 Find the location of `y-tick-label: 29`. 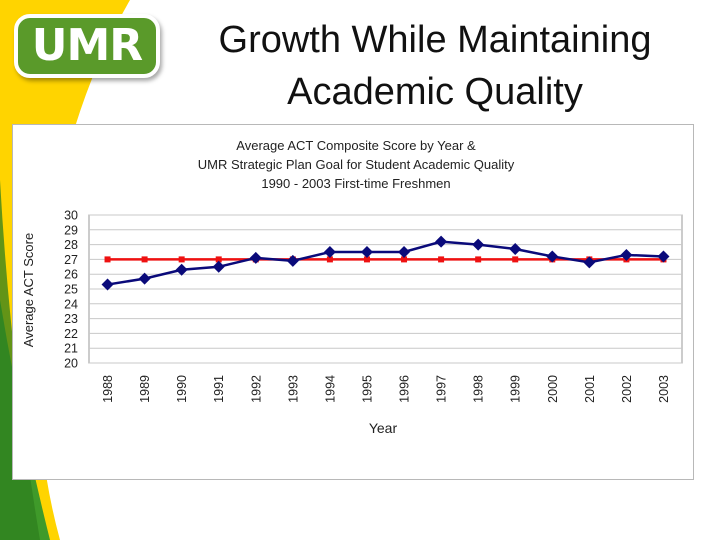

y-tick-label: 29 is located at coordinates (71, 230).